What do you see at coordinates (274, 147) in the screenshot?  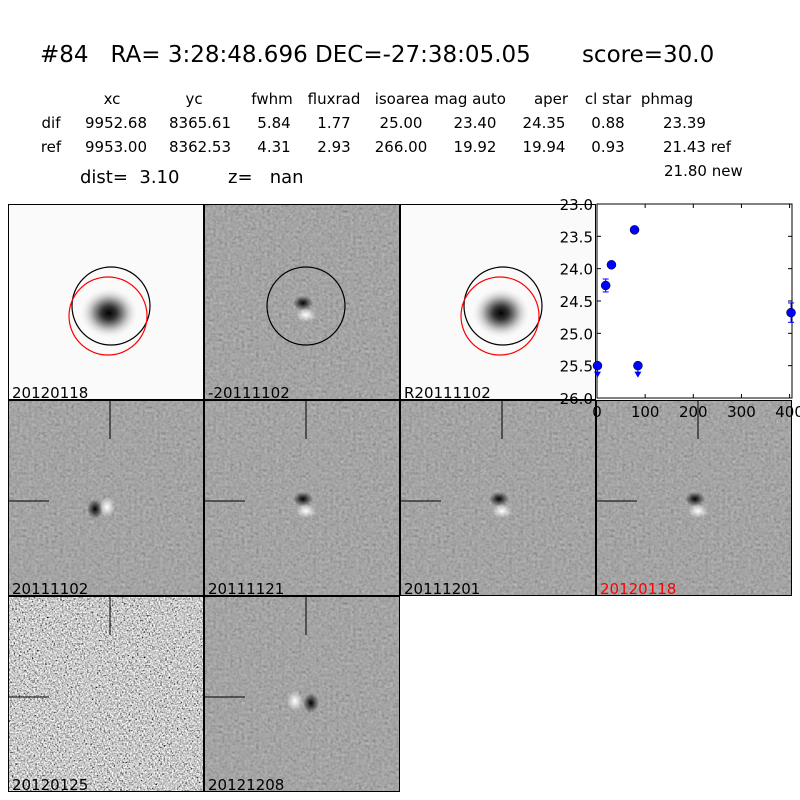 I see `table-cell: 4.31` at bounding box center [274, 147].